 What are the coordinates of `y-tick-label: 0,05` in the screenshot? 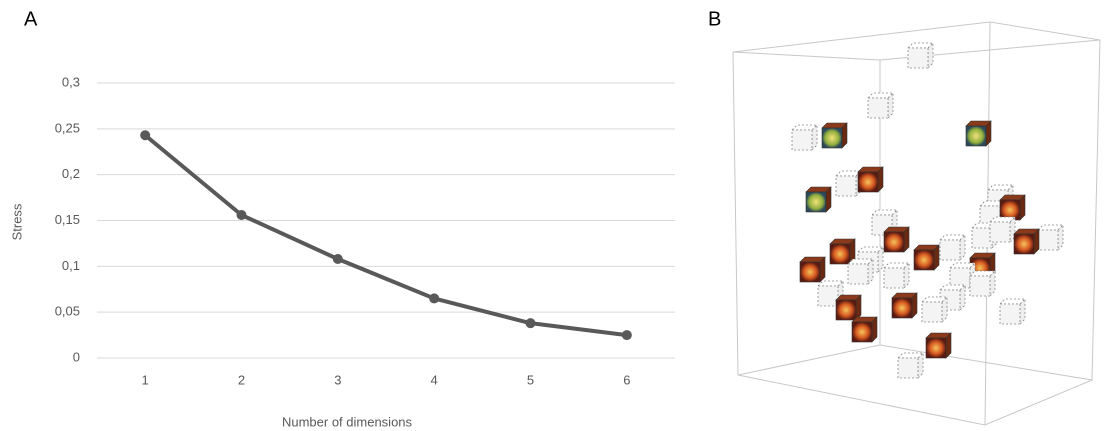 It's located at (67, 311).